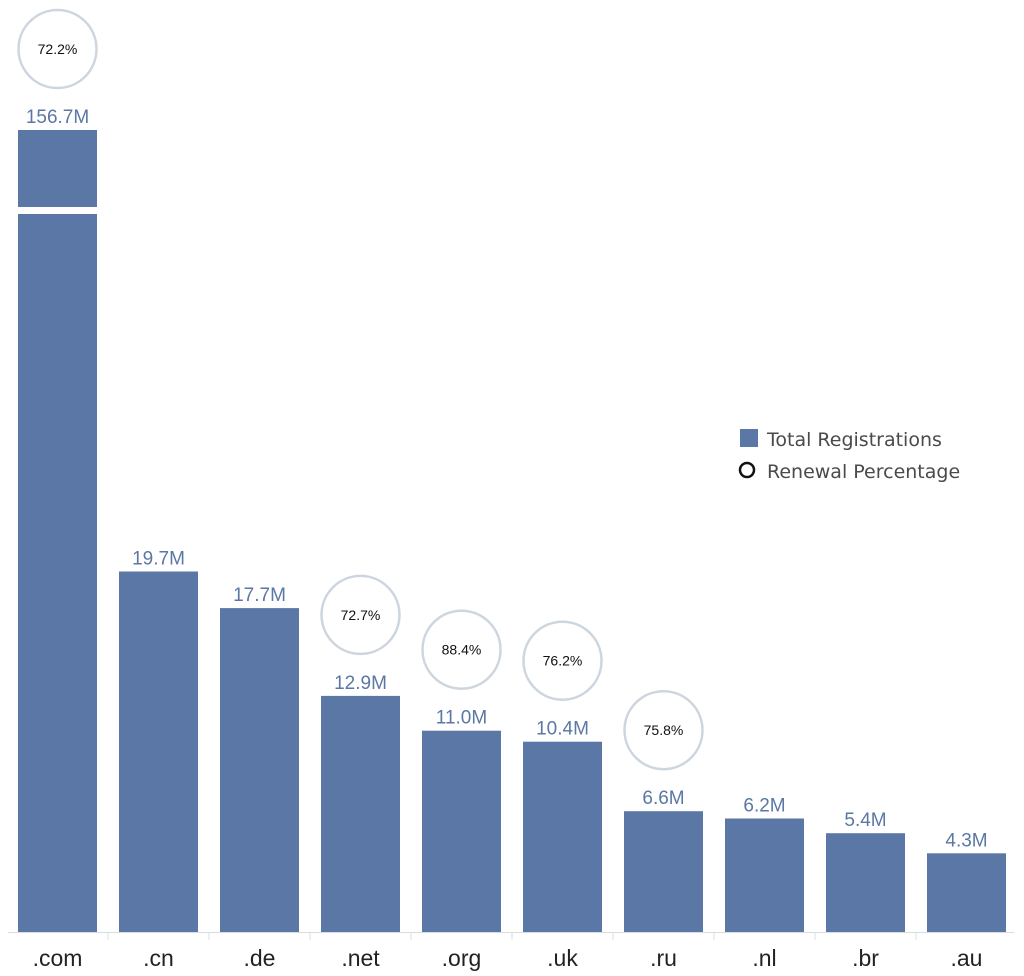 The height and width of the screenshot is (976, 1024). I want to click on renewal-label-ru: 75.8%, so click(664, 730).